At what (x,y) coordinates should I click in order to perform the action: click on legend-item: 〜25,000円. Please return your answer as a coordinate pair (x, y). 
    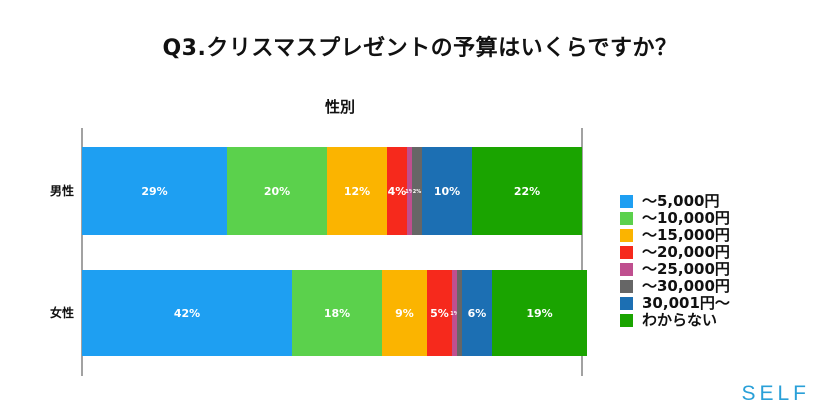
    Looking at the image, I should click on (720, 269).